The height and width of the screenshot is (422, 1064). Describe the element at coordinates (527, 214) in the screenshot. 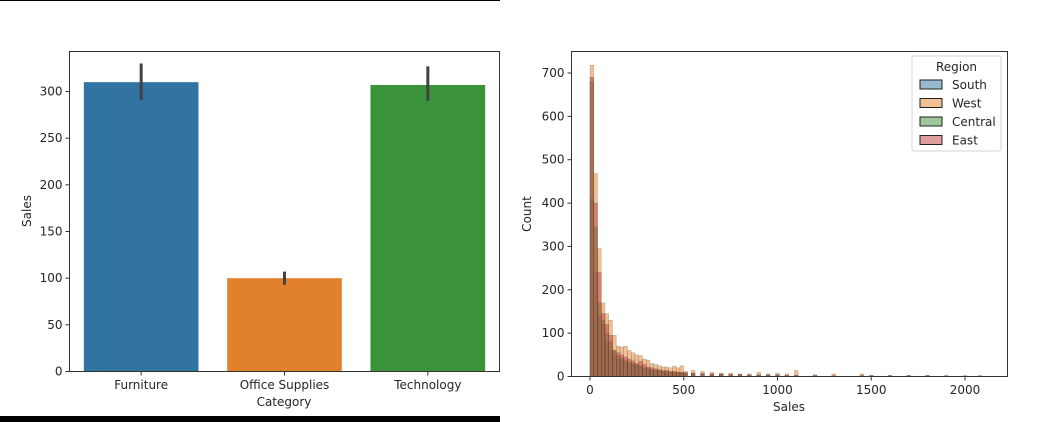

I see `histogram-ylabel: Count` at that location.